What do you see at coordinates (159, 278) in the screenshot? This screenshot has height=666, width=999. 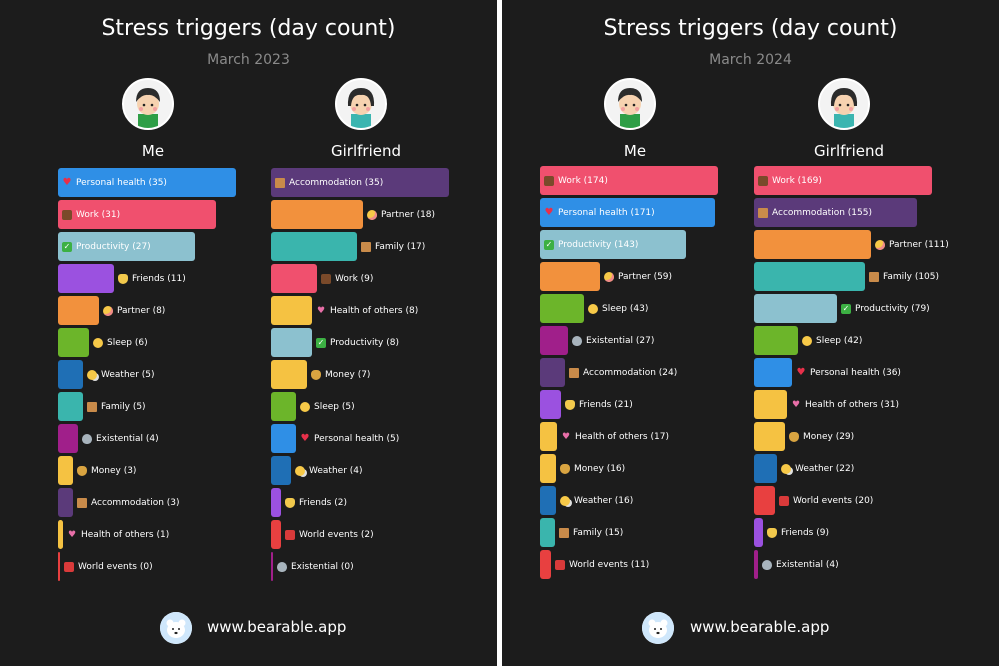 I see `bar-label-text: Friends (11)` at bounding box center [159, 278].